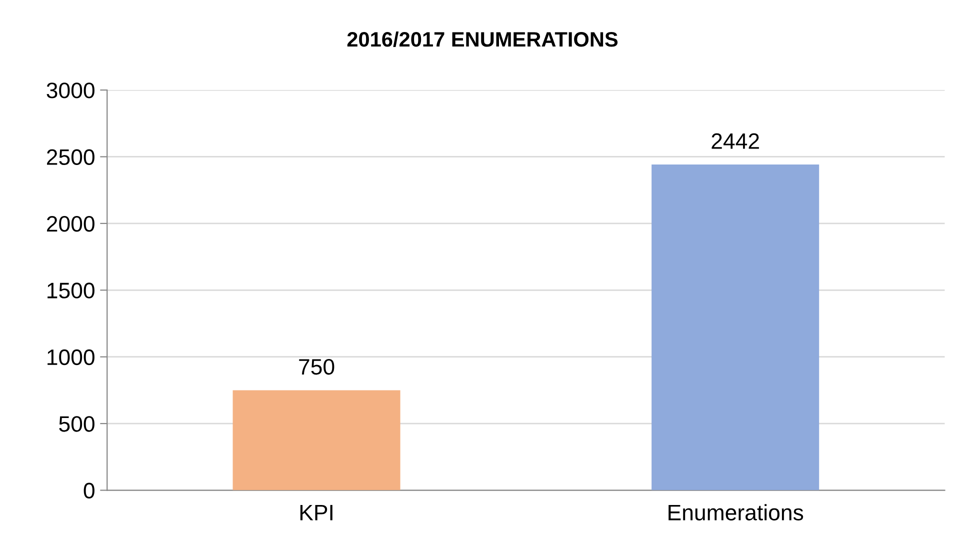 This screenshot has height=549, width=965. What do you see at coordinates (482, 39) in the screenshot?
I see `chart-title: 2016/2017 ENUMERATIONS` at bounding box center [482, 39].